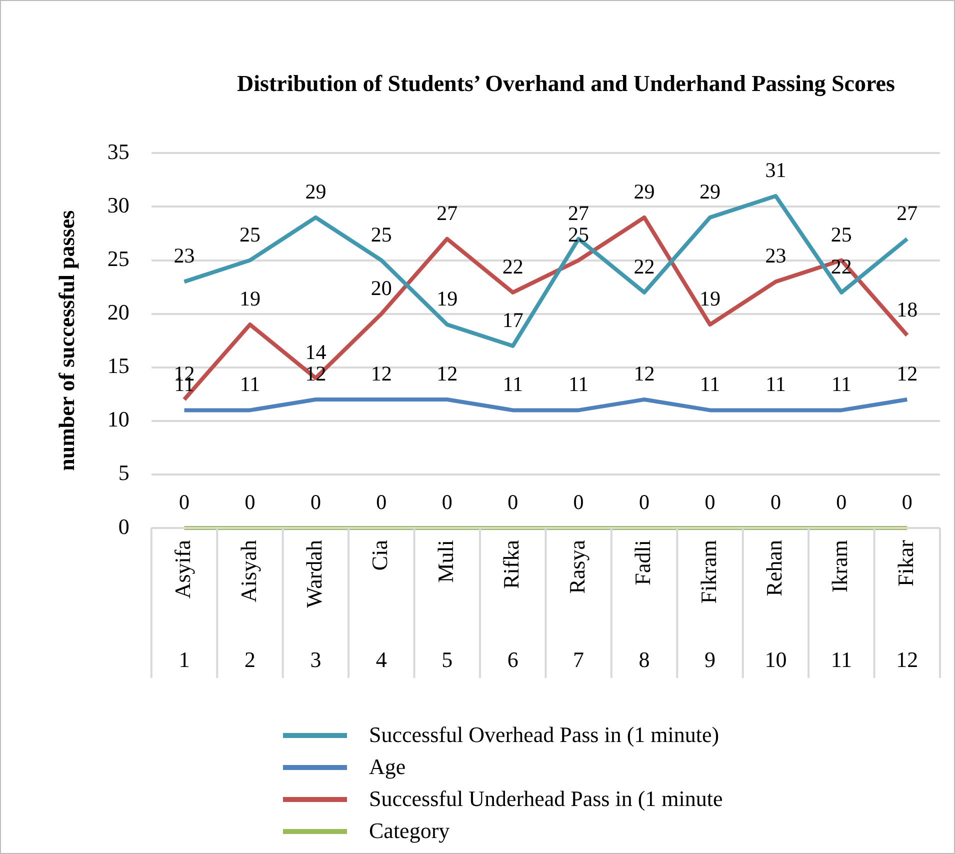  Describe the element at coordinates (118, 365) in the screenshot. I see `y-tick-label: 15` at that location.